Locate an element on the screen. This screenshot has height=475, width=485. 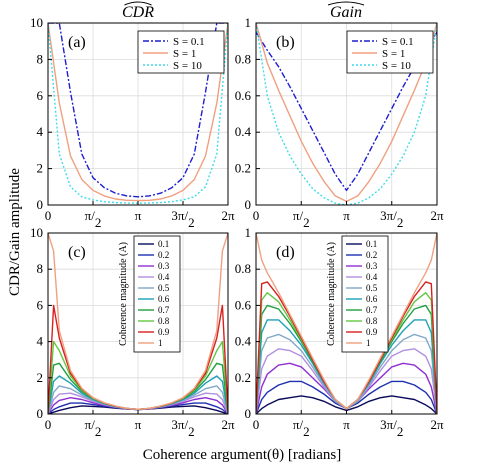
x-axis-title: Coherence argument(θ) [radians] is located at coordinates (242, 455).